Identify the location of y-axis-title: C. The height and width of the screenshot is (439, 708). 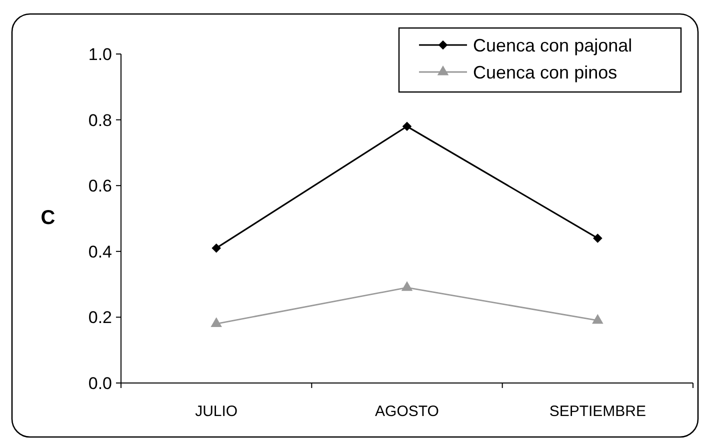
(48, 218).